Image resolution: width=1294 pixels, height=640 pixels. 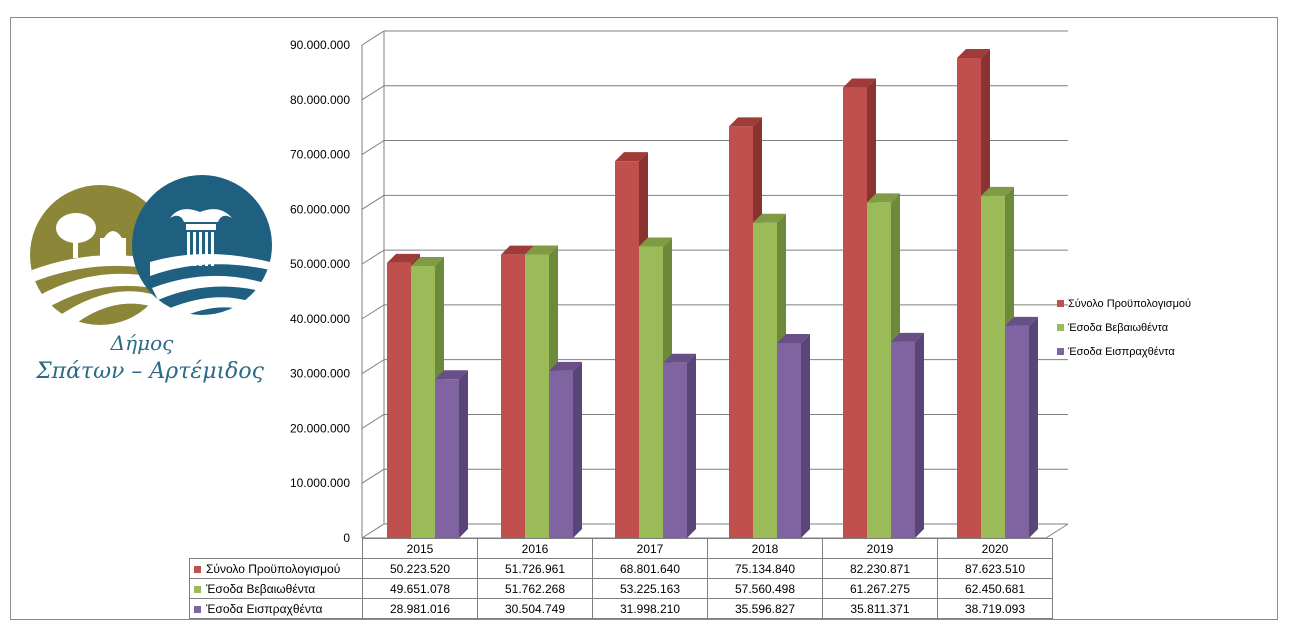 I want to click on data-label: 31.998.210, so click(x=650, y=608).